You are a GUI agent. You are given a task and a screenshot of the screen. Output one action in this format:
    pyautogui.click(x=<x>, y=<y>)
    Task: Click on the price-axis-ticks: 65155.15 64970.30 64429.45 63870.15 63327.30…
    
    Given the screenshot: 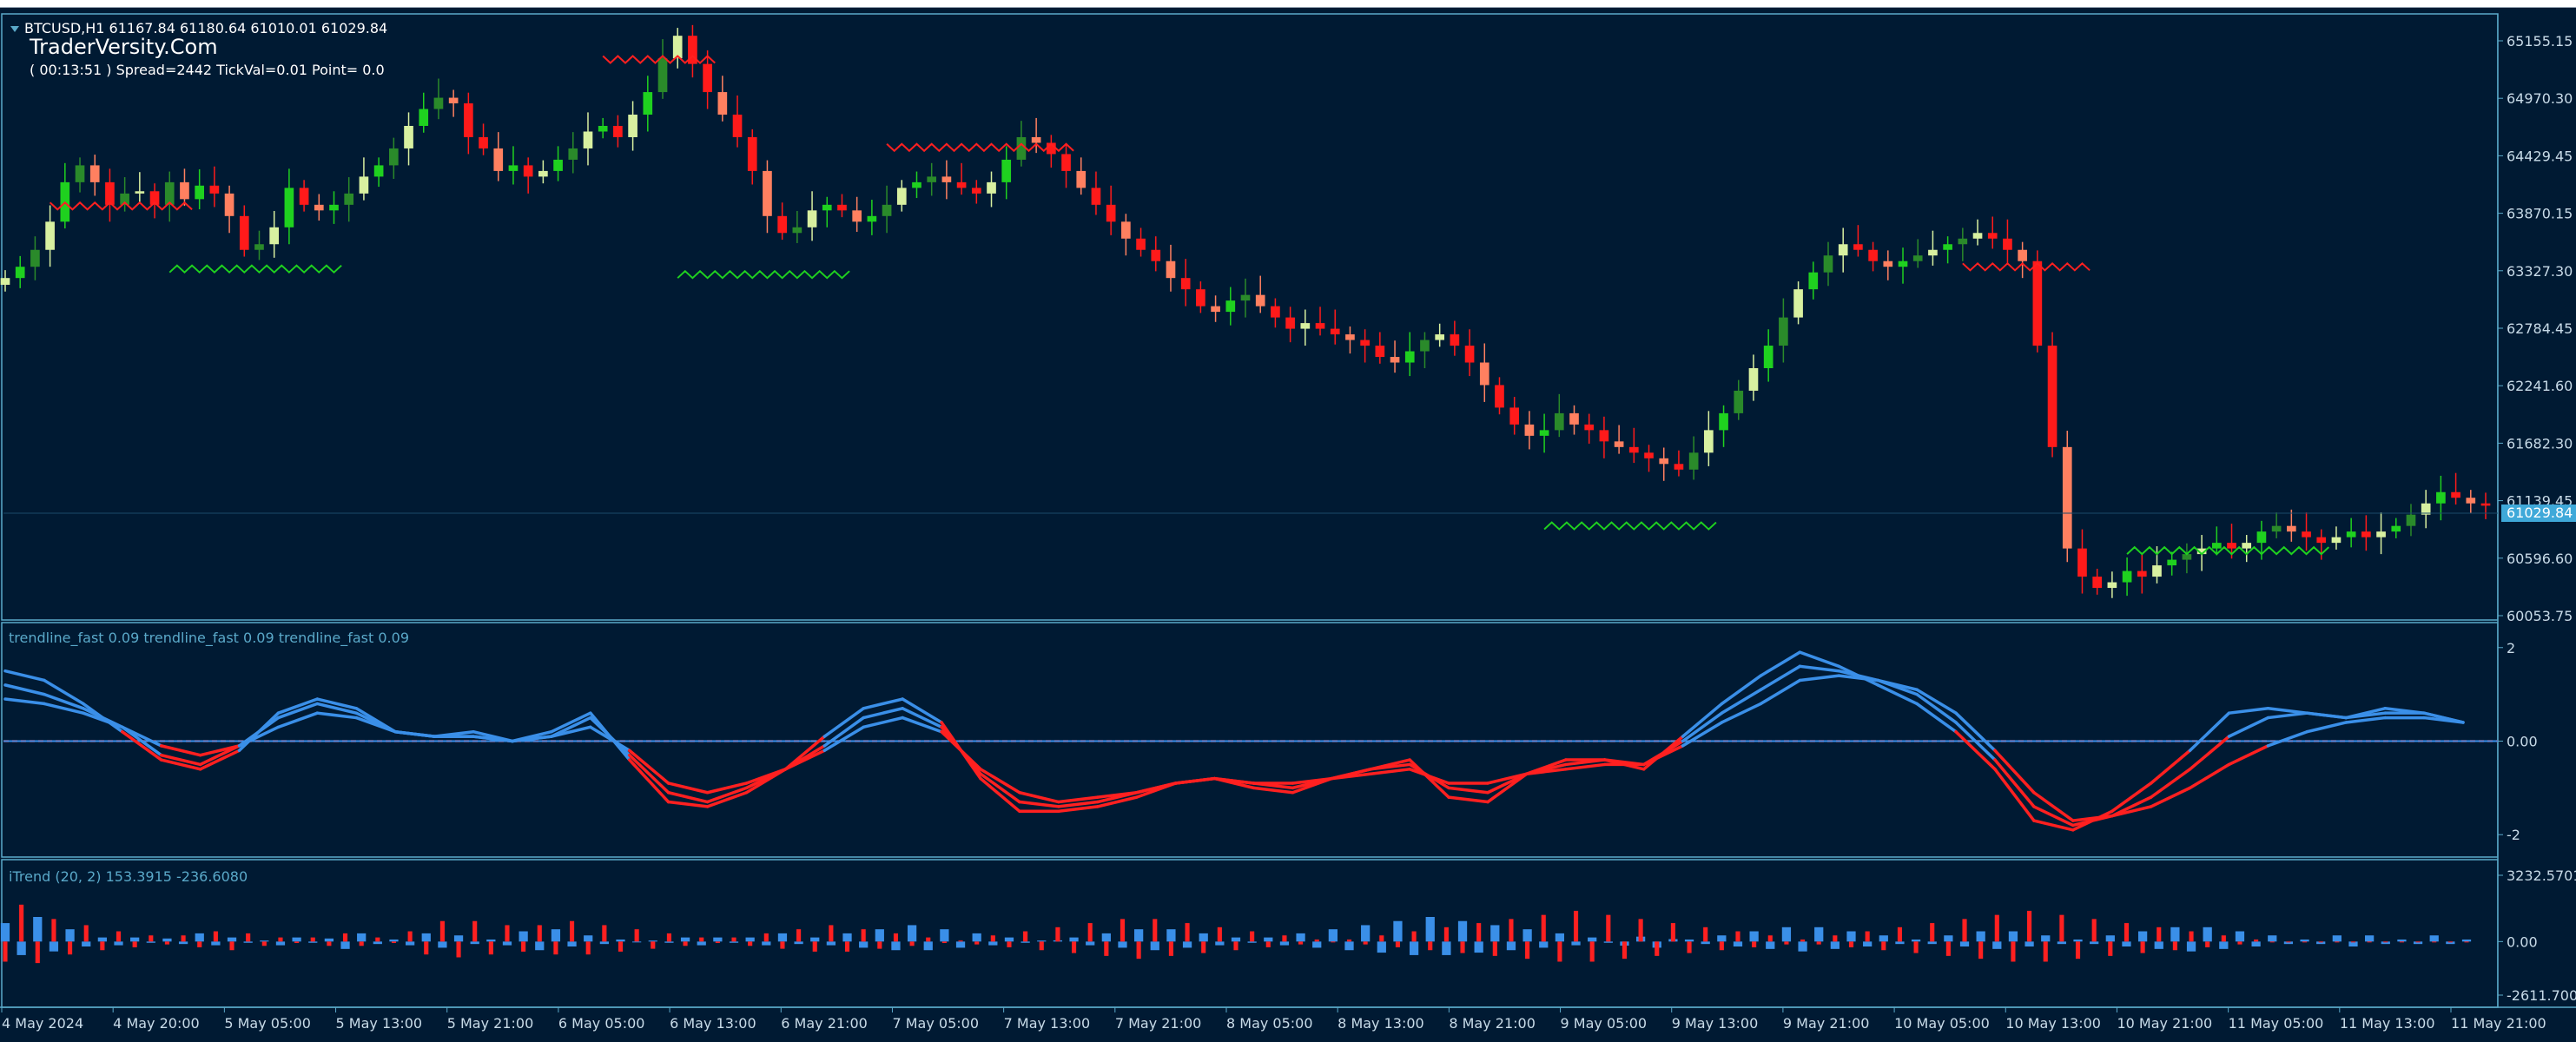 What is the action you would take?
    pyautogui.click(x=2535, y=328)
    